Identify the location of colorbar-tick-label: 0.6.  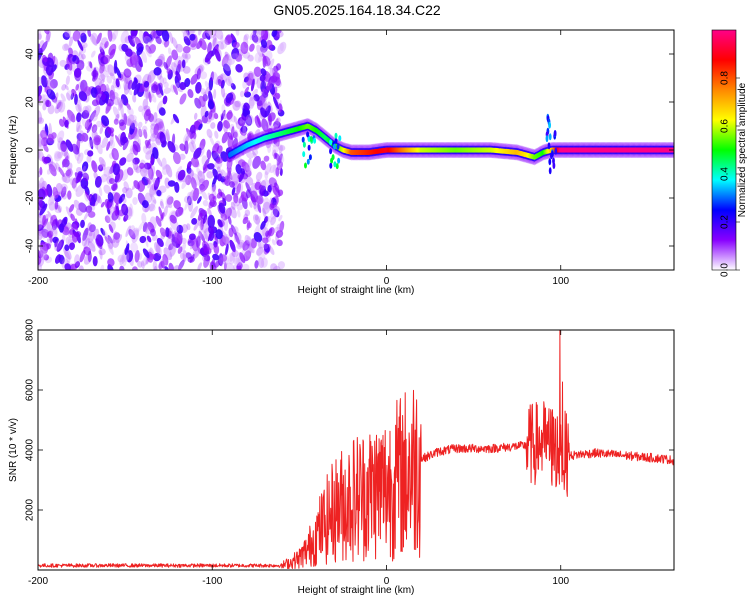
(725, 126).